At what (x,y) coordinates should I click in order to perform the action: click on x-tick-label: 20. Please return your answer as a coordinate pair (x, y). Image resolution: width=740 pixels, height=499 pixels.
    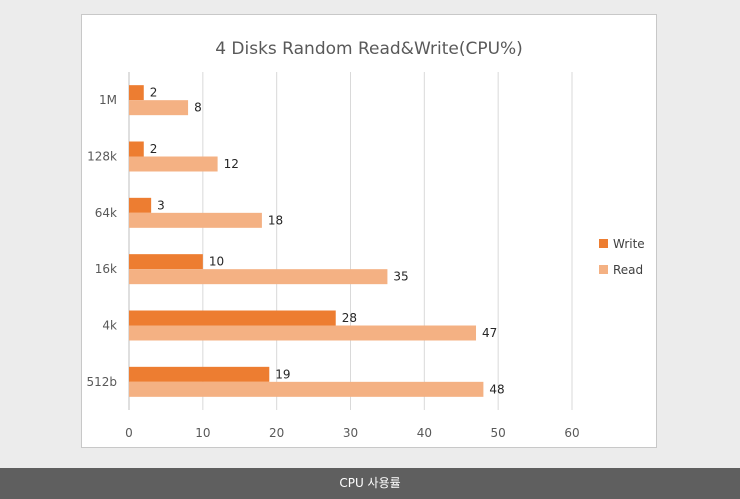
    Looking at the image, I should click on (276, 433).